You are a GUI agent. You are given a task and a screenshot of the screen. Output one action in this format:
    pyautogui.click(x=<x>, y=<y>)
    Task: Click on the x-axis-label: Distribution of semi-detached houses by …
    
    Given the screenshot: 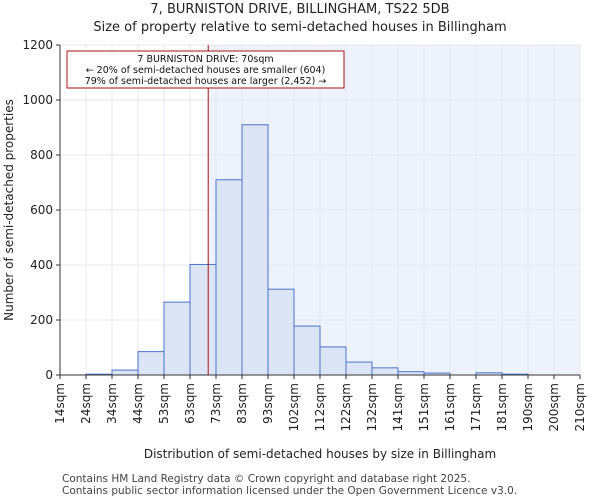 What is the action you would take?
    pyautogui.click(x=320, y=454)
    